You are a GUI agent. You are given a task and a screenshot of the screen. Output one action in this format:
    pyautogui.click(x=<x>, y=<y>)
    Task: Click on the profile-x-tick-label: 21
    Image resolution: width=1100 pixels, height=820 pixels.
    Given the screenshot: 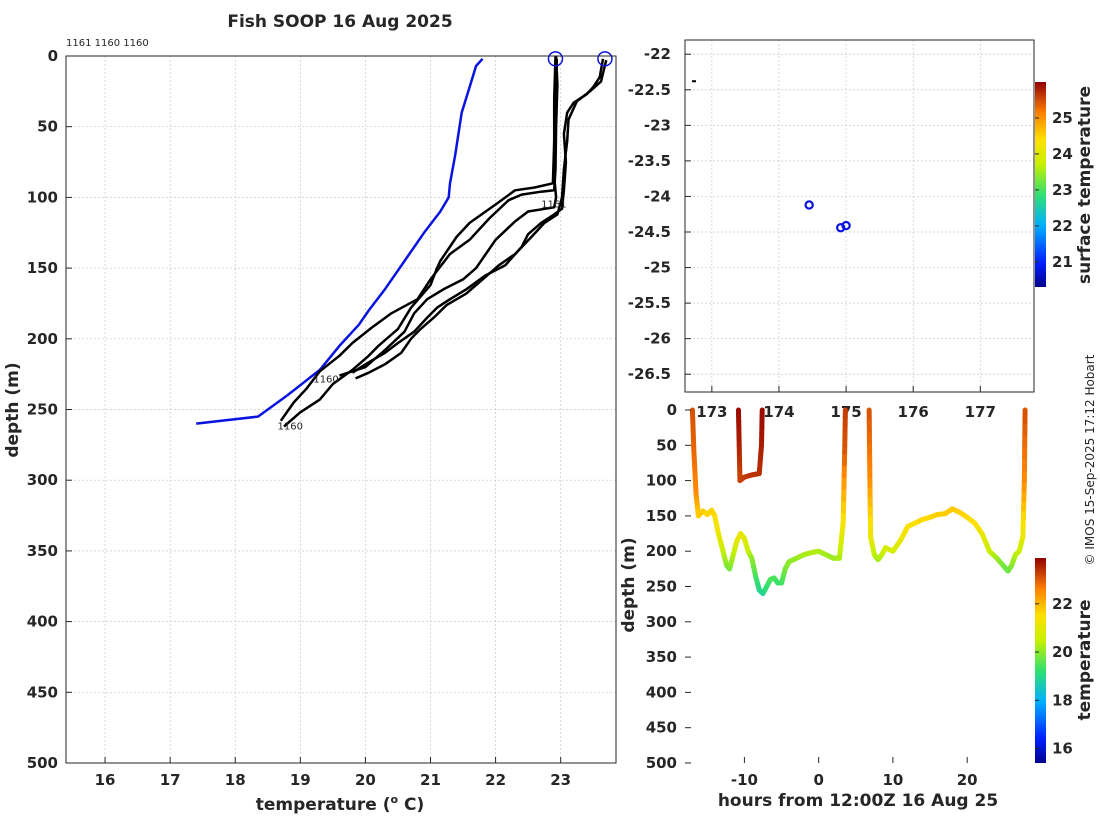 What is the action you would take?
    pyautogui.click(x=430, y=780)
    